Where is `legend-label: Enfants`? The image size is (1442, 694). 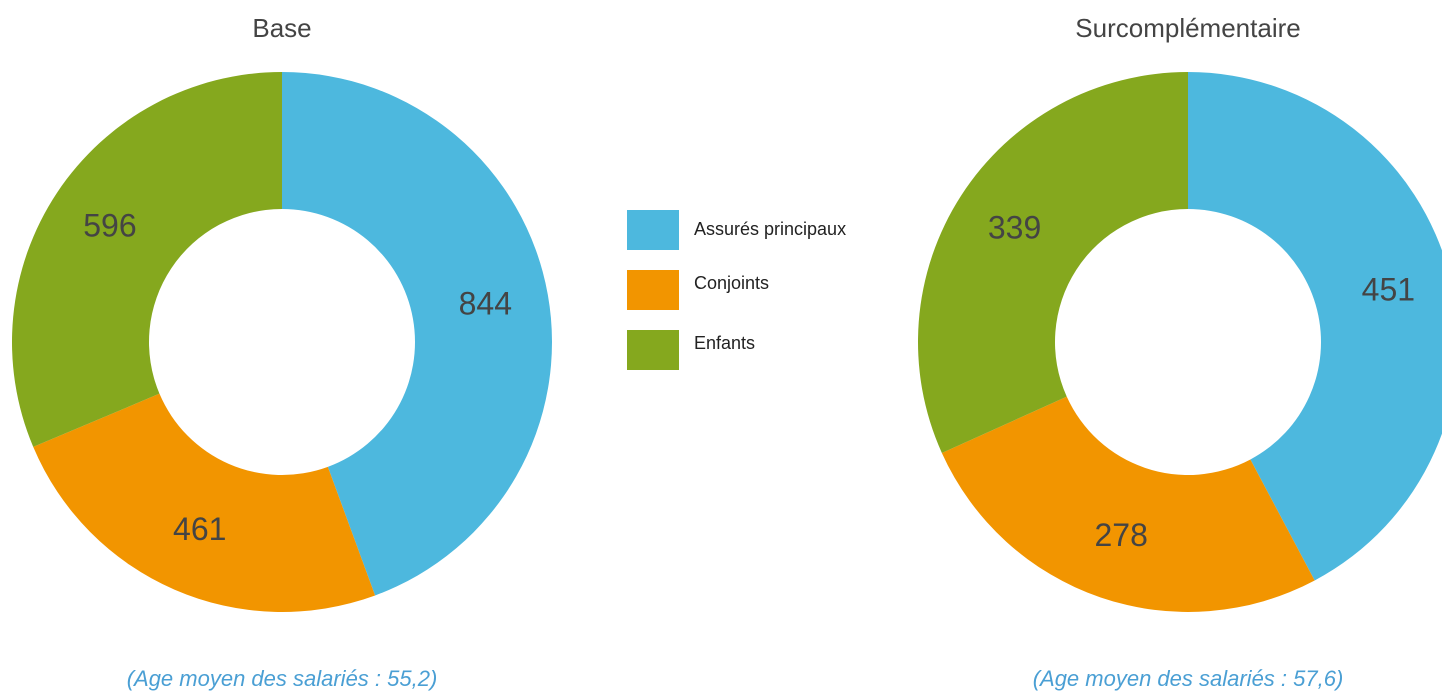 legend-label: Enfants is located at coordinates (724, 343).